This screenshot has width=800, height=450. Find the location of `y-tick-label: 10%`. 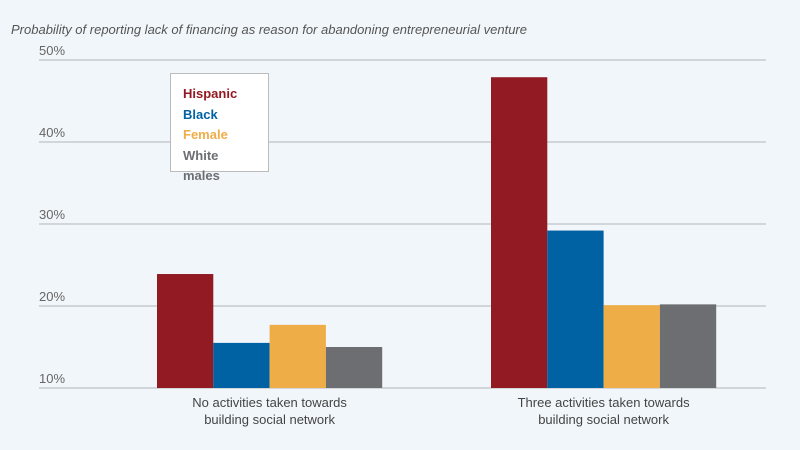

y-tick-label: 10% is located at coordinates (52, 378).